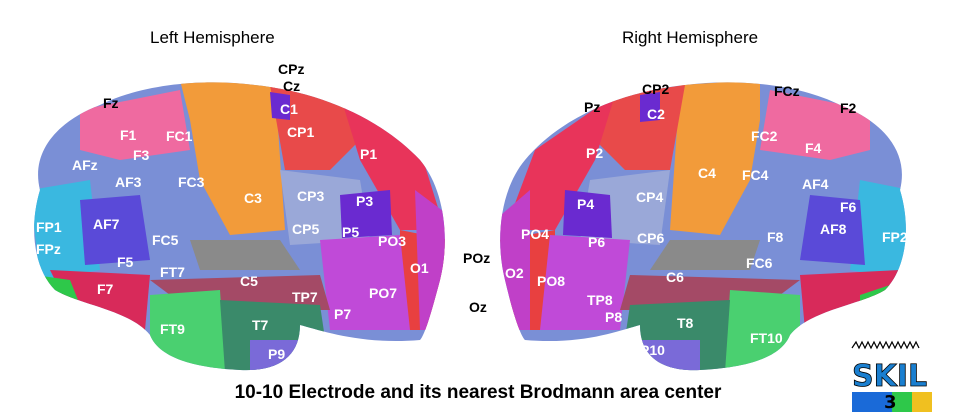  What do you see at coordinates (276, 354) in the screenshot?
I see `label-p9: P9` at bounding box center [276, 354].